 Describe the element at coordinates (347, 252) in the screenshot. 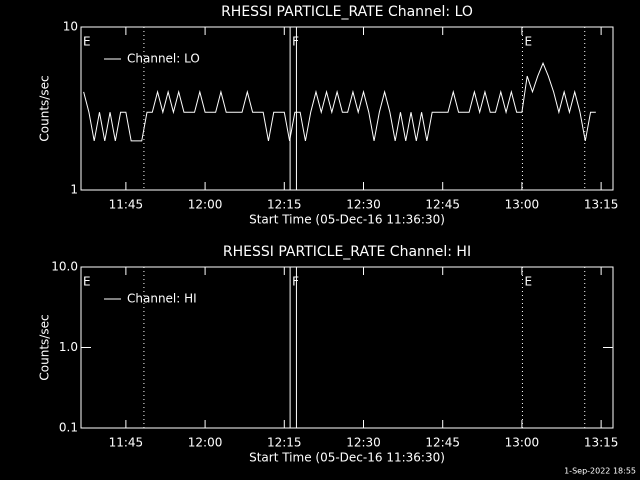

I see `chart-title: RHESSI PARTICLE_RATE Channel: HI` at that location.